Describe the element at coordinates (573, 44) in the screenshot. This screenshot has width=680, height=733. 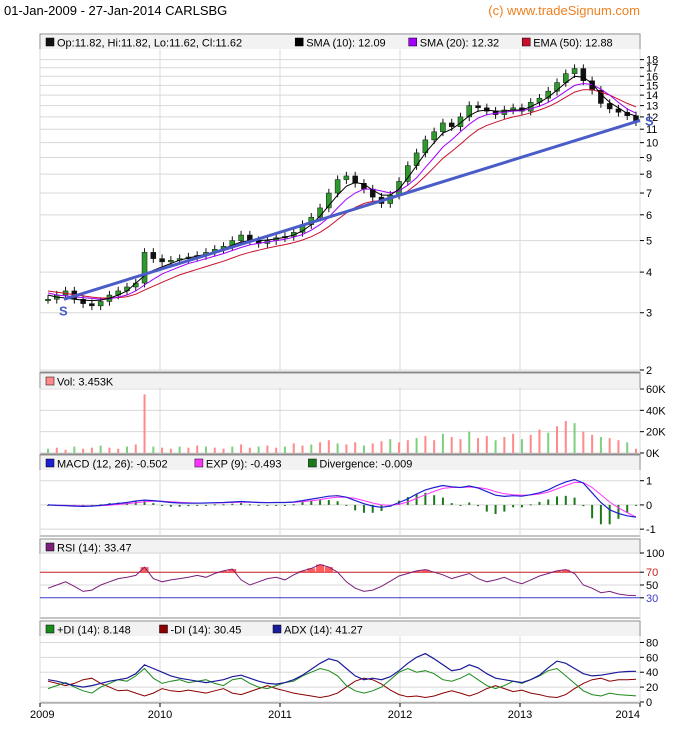
I see `price-legend-label-3: EMA (50): 12.88` at that location.